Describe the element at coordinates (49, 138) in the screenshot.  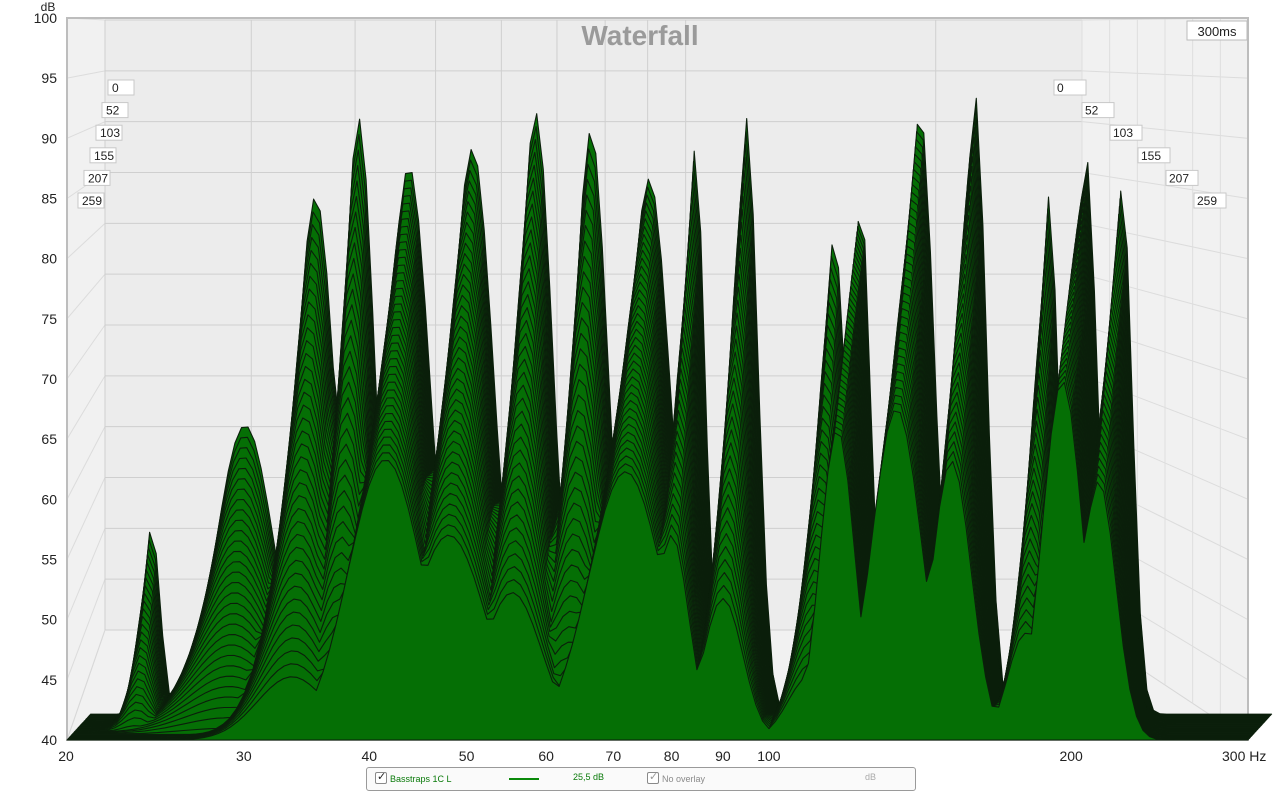
I see `y-tick-label: 90` at that location.